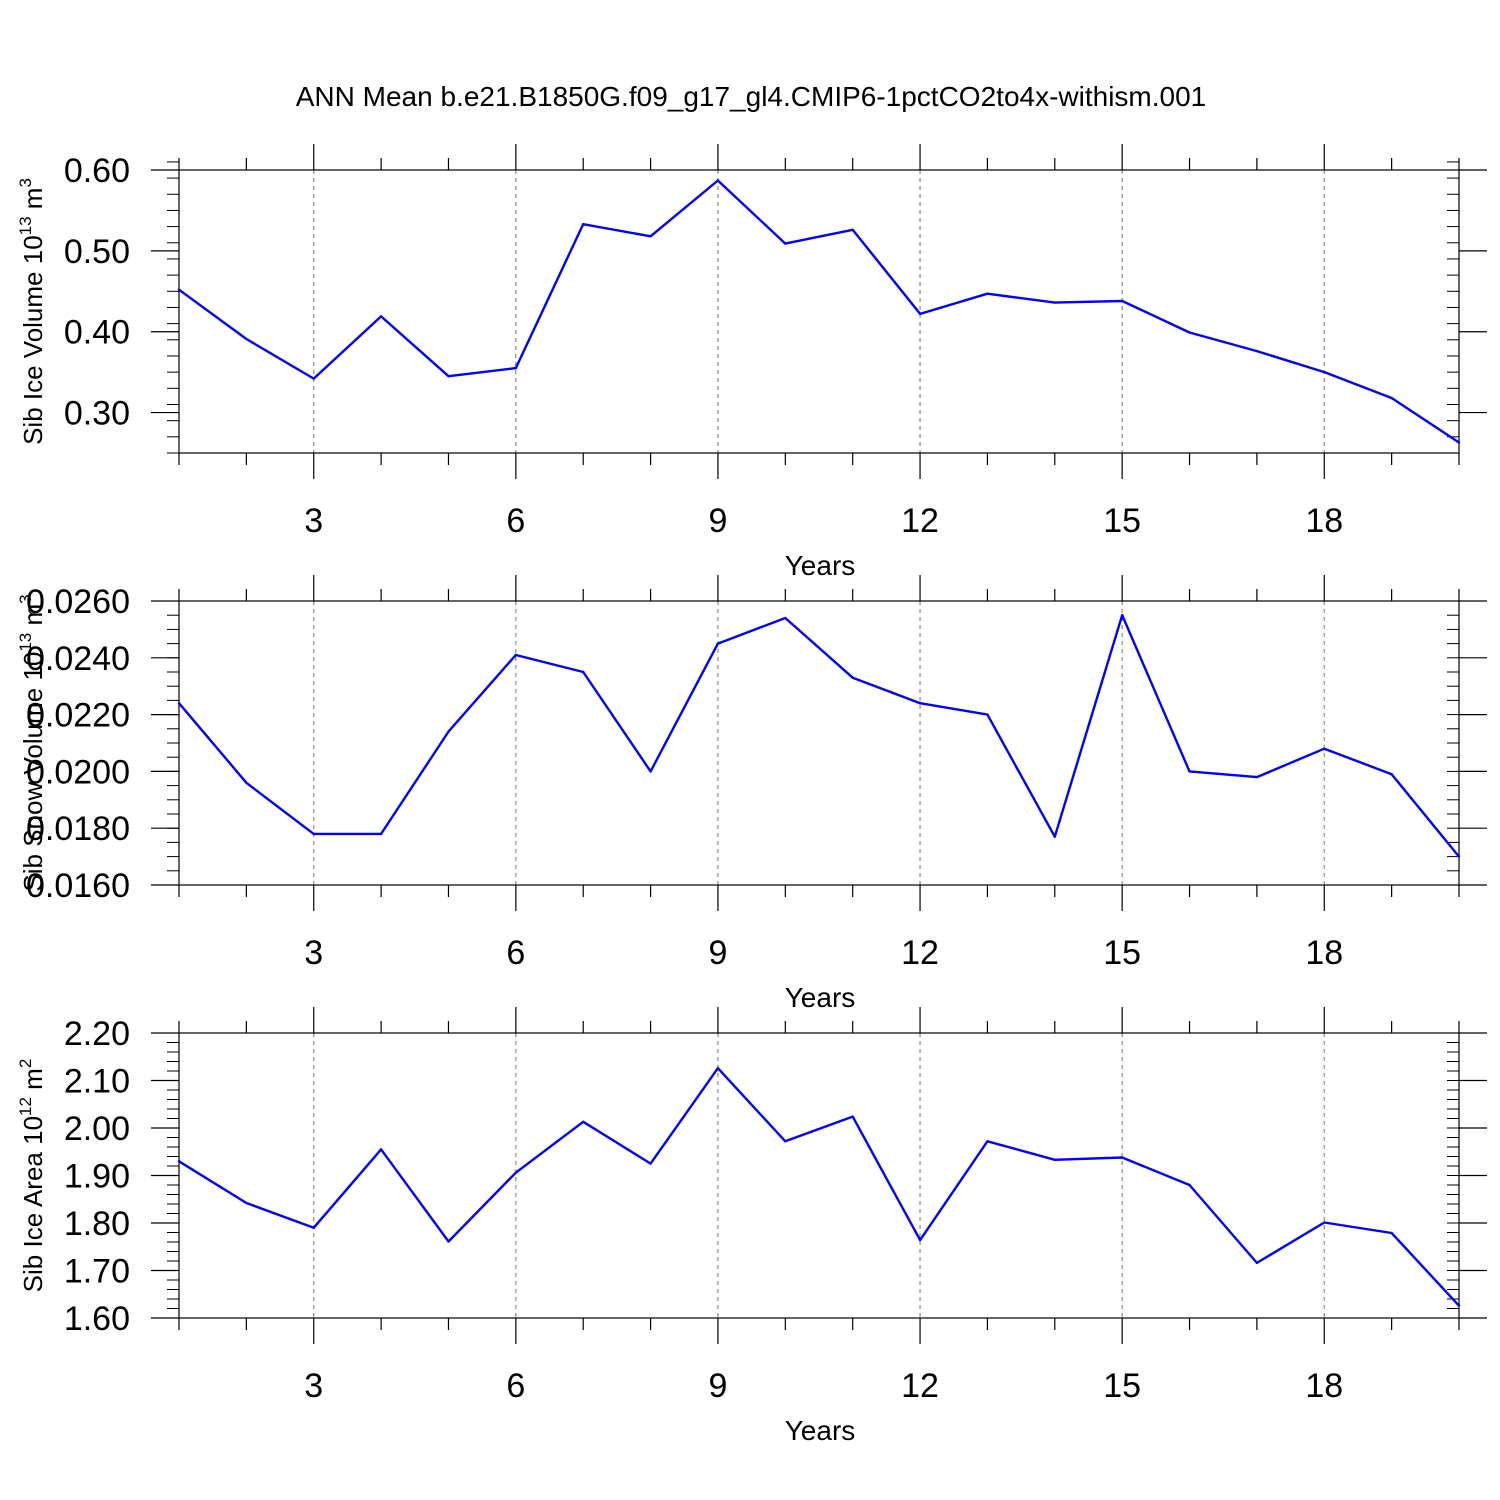 The image size is (1500, 1500). I want to click on y-tick-label: 0.0180, so click(78, 829).